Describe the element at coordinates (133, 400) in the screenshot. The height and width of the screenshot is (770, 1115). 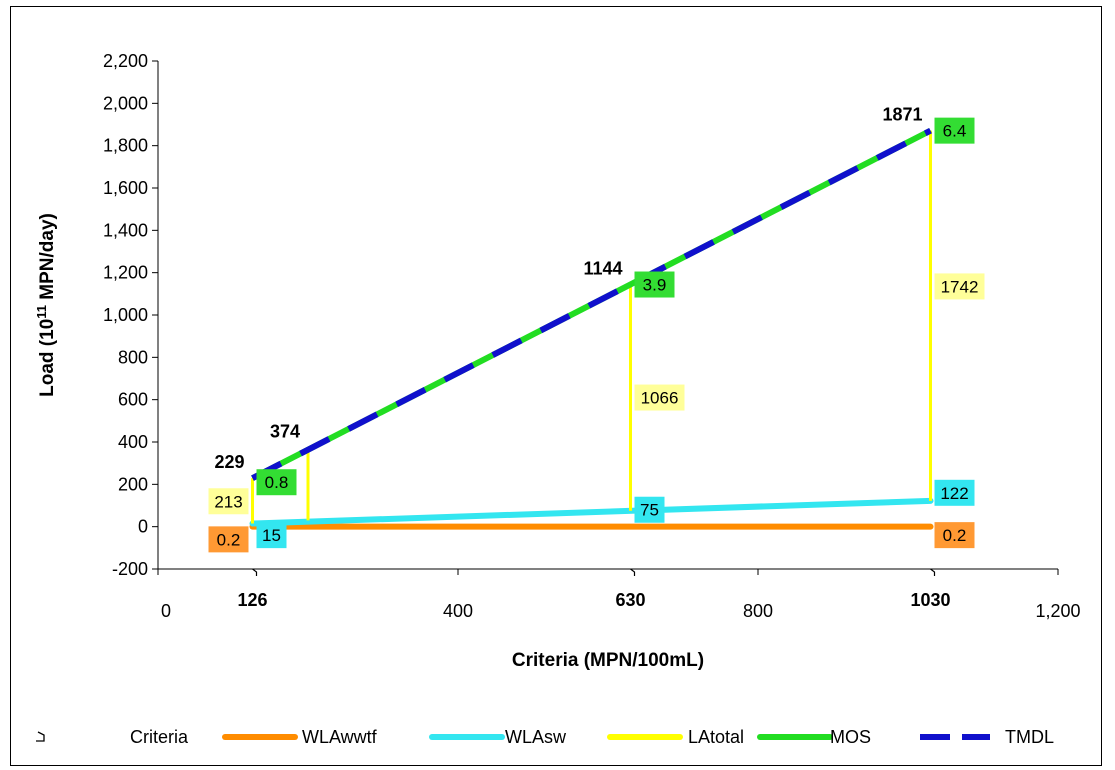
I see `y-tick-label: 600` at that location.